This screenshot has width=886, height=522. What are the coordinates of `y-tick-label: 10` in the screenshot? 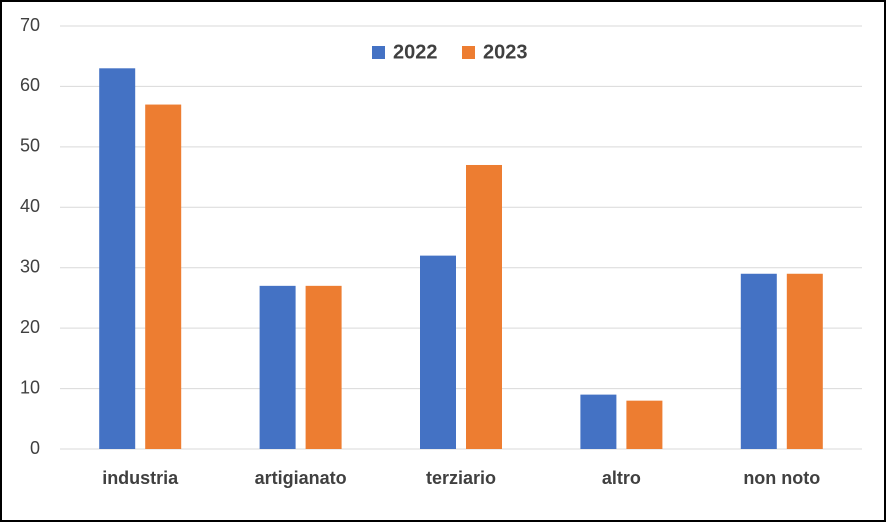 It's located at (30, 387).